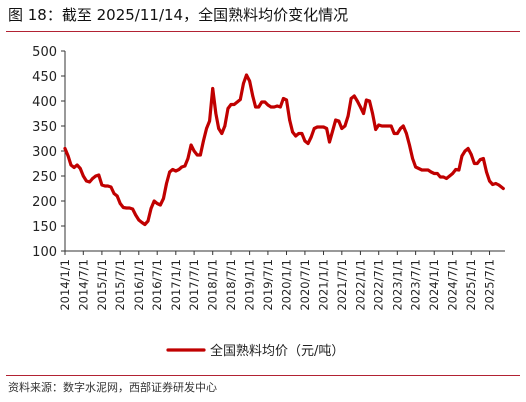 The width and height of the screenshot is (526, 402). I want to click on y-tick-label: 450, so click(44, 77).